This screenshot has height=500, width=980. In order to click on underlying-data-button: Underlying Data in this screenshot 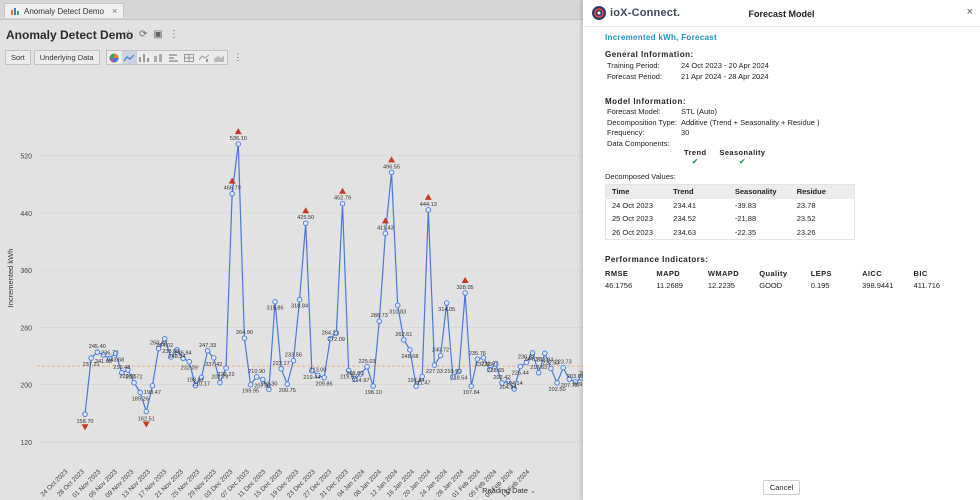, I will do `click(66, 57)`.